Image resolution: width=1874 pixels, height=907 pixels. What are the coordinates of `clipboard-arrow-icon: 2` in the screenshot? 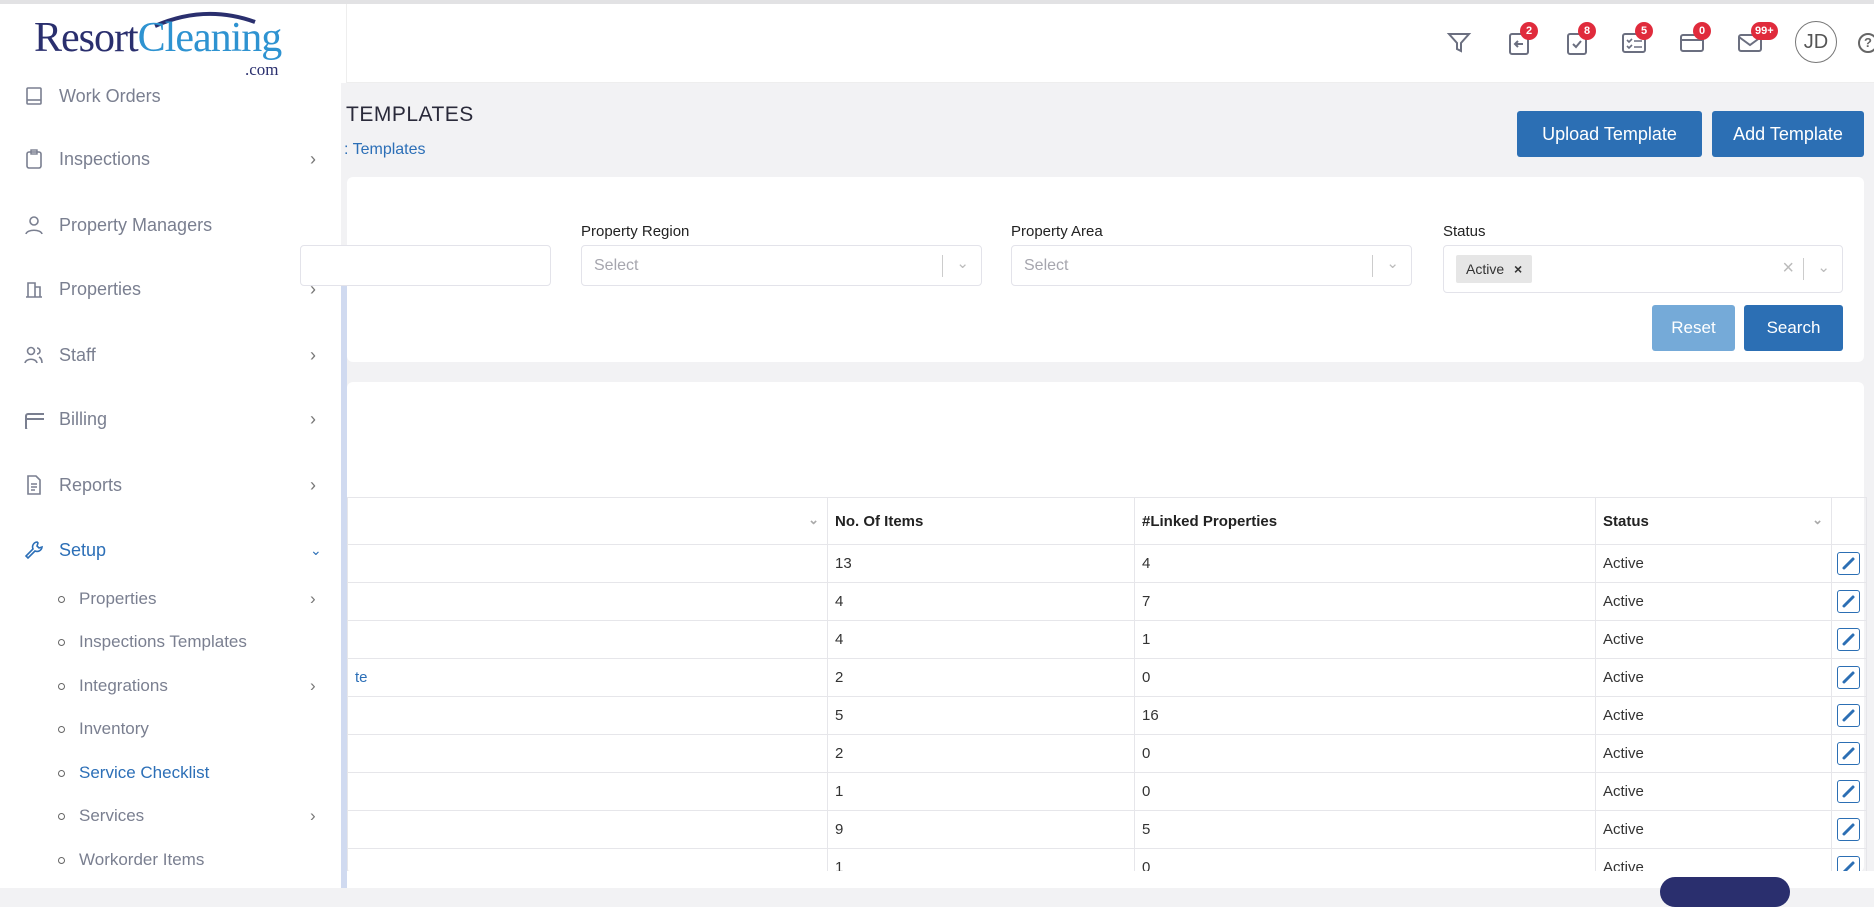 It's located at (1522, 39).